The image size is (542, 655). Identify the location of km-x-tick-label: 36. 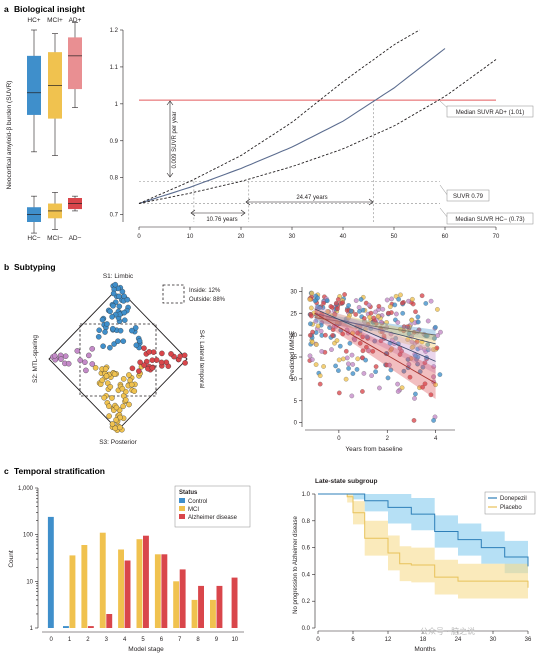
(528, 640).